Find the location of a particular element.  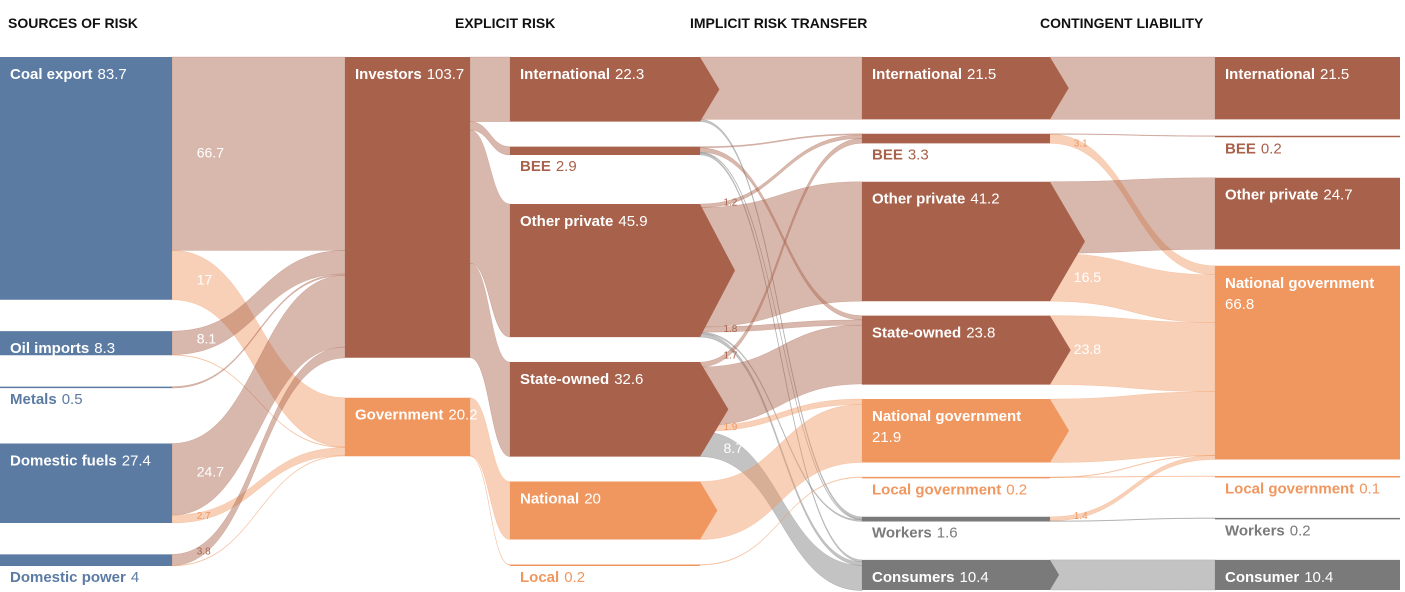

node-label: National 20 is located at coordinates (560, 499).